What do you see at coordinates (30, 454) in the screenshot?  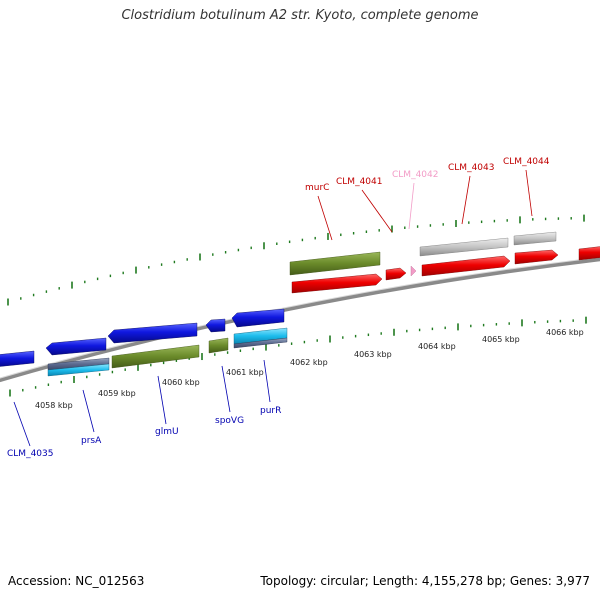 I see `svg-text: CLM_4035` at bounding box center [30, 454].